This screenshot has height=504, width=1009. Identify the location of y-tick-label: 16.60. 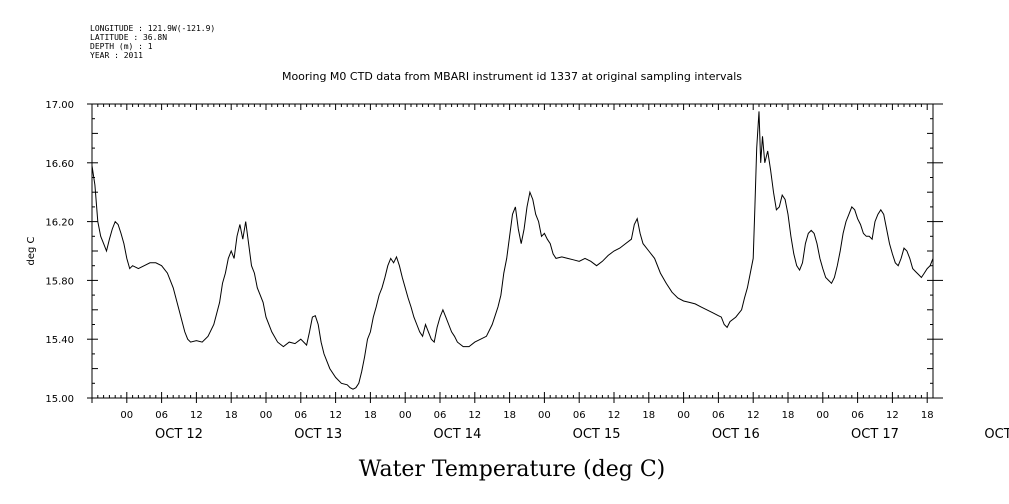
(59, 164).